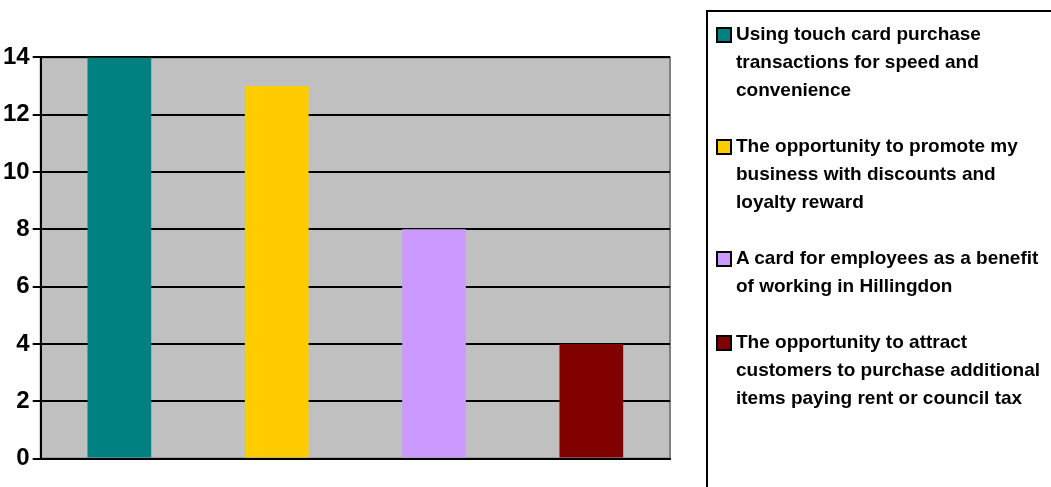 This screenshot has height=487, width=1051. Describe the element at coordinates (888, 272) in the screenshot. I see `legend-label: A card for employees as a benefit of working in Hillingdon` at that location.